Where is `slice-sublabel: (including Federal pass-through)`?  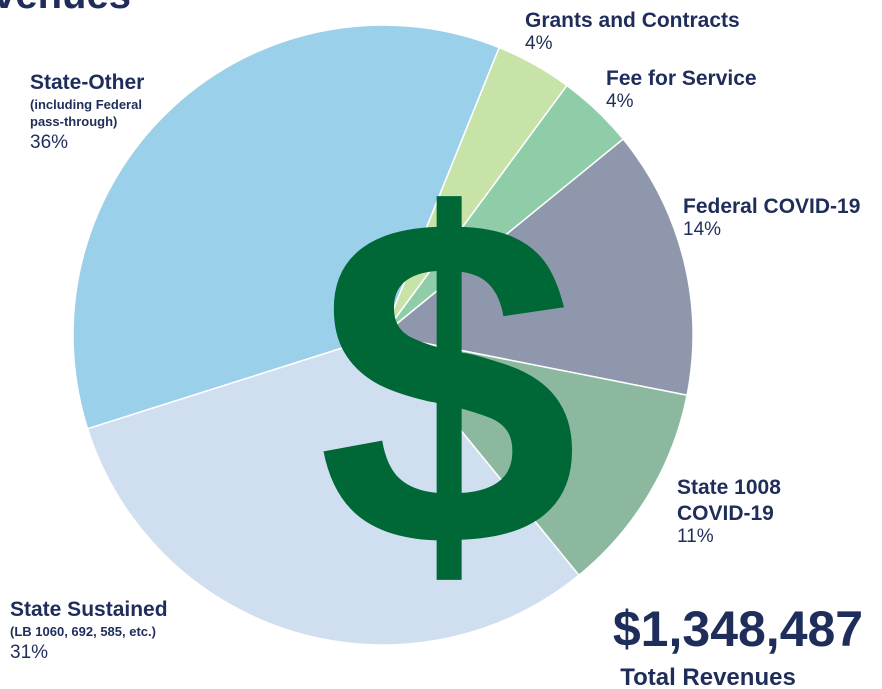 slice-sublabel: (including Federal pass-through) is located at coordinates (86, 113).